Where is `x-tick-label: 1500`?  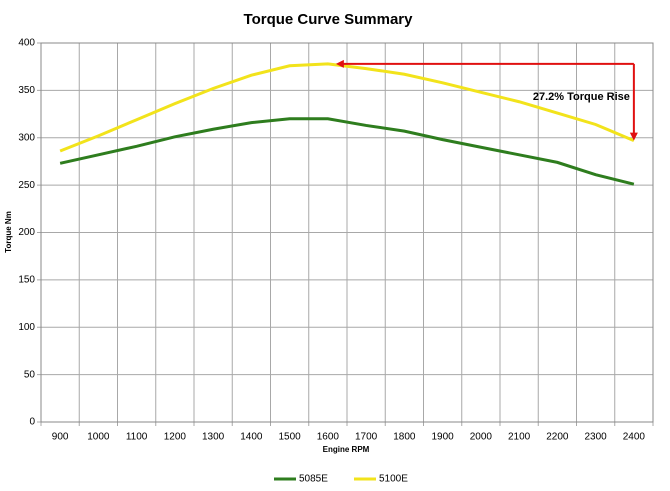
x-tick-label: 1500 is located at coordinates (290, 437).